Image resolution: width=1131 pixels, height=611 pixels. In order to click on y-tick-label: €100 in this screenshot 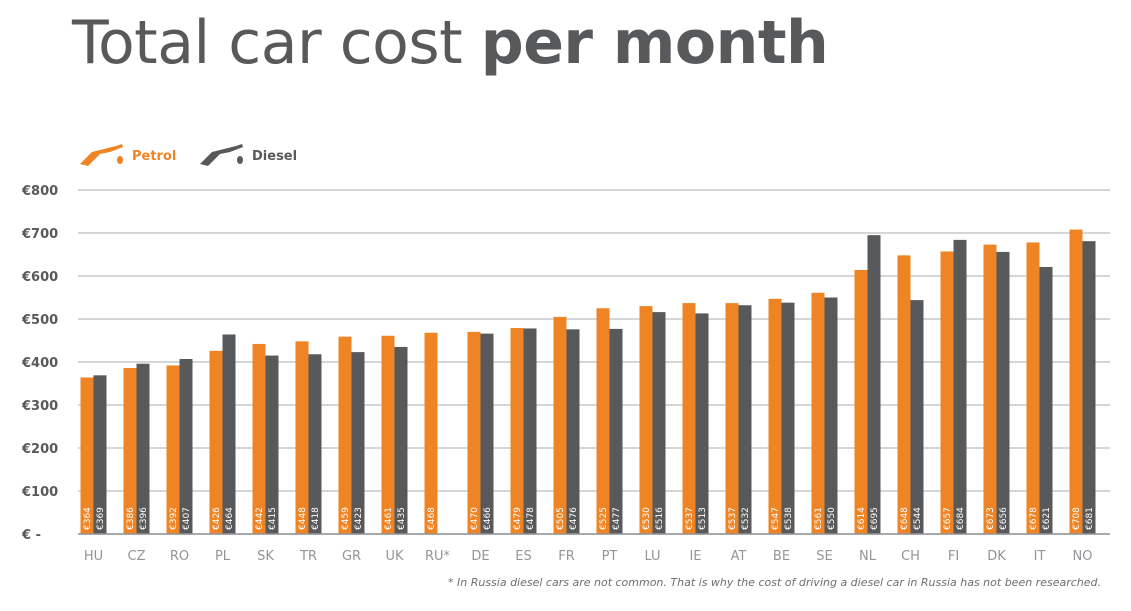, I will do `click(39, 492)`.